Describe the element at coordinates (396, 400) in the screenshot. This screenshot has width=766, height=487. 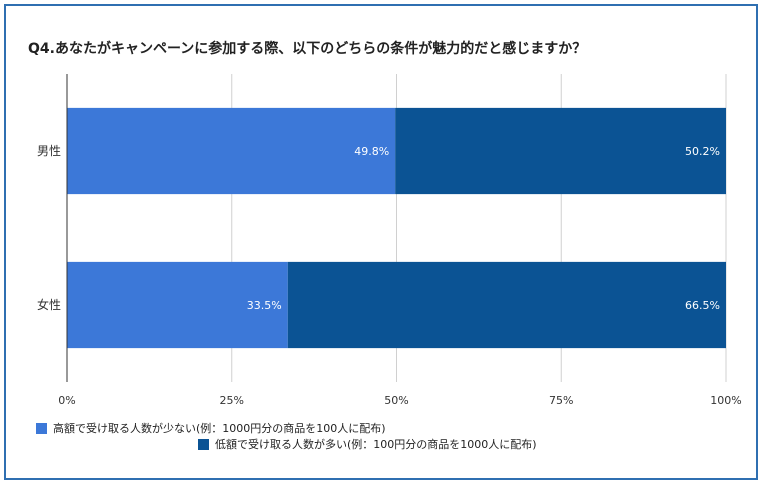
I see `x-tick-label: 50%` at that location.